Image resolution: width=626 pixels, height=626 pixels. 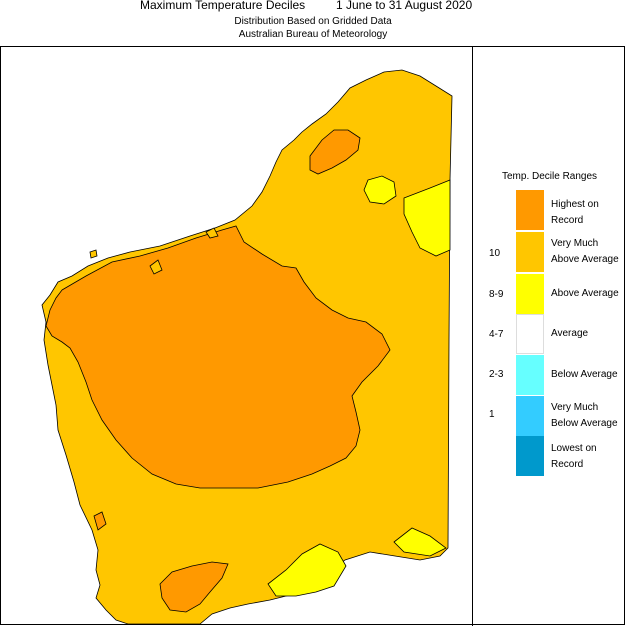 What do you see at coordinates (530, 375) in the screenshot?
I see `legend-swatch-below-average` at bounding box center [530, 375].